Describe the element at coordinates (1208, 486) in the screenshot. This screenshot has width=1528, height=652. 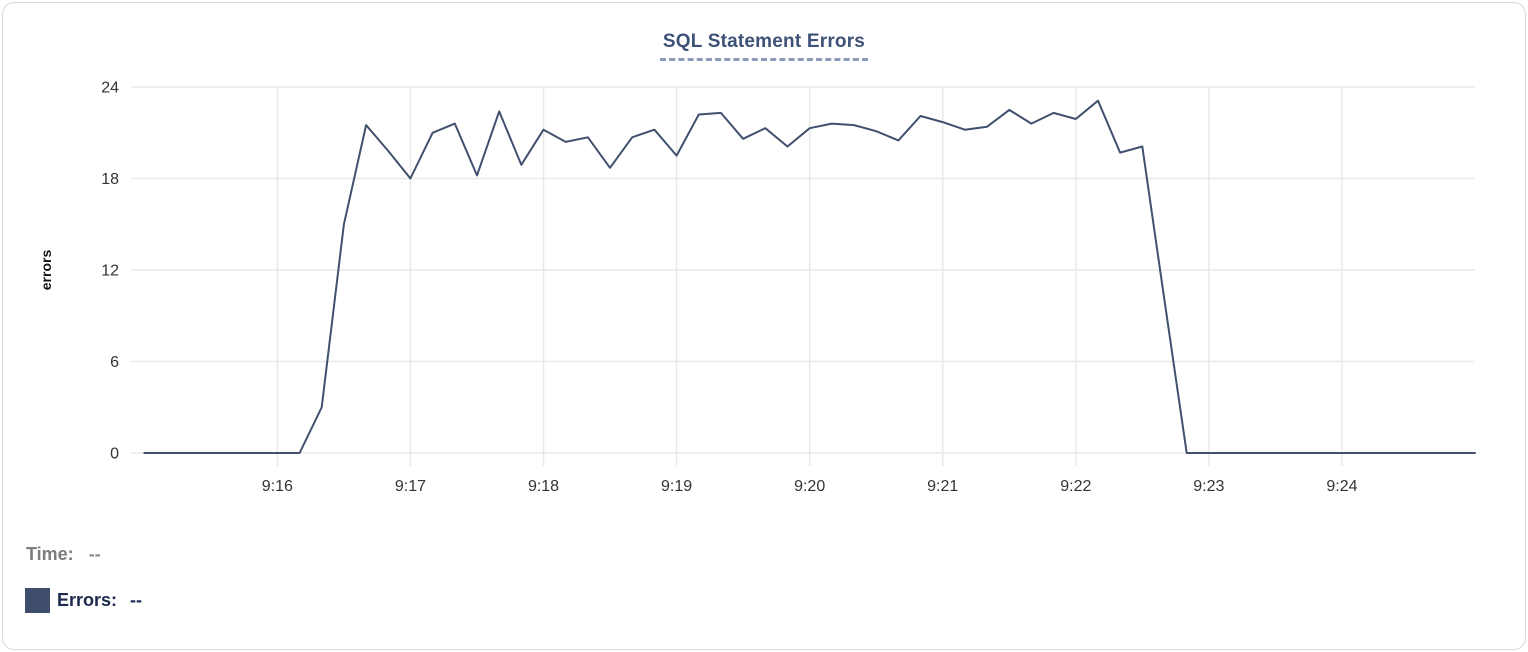
I see `svg-text: 9:23` at that location.